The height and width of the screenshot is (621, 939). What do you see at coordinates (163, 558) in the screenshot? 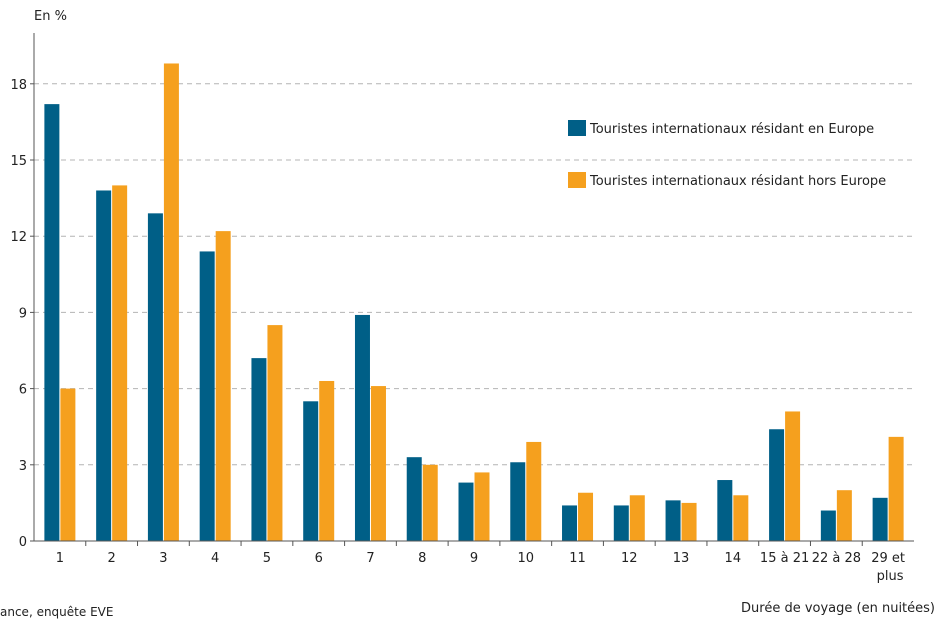
I see `x-tick-label: 3` at bounding box center [163, 558].